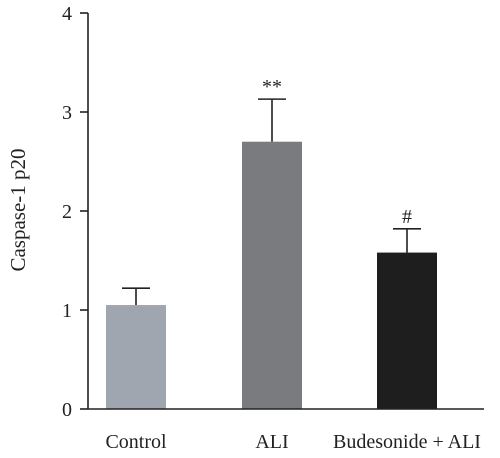  Describe the element at coordinates (67, 14) in the screenshot. I see `y-tick-label: 4` at that location.